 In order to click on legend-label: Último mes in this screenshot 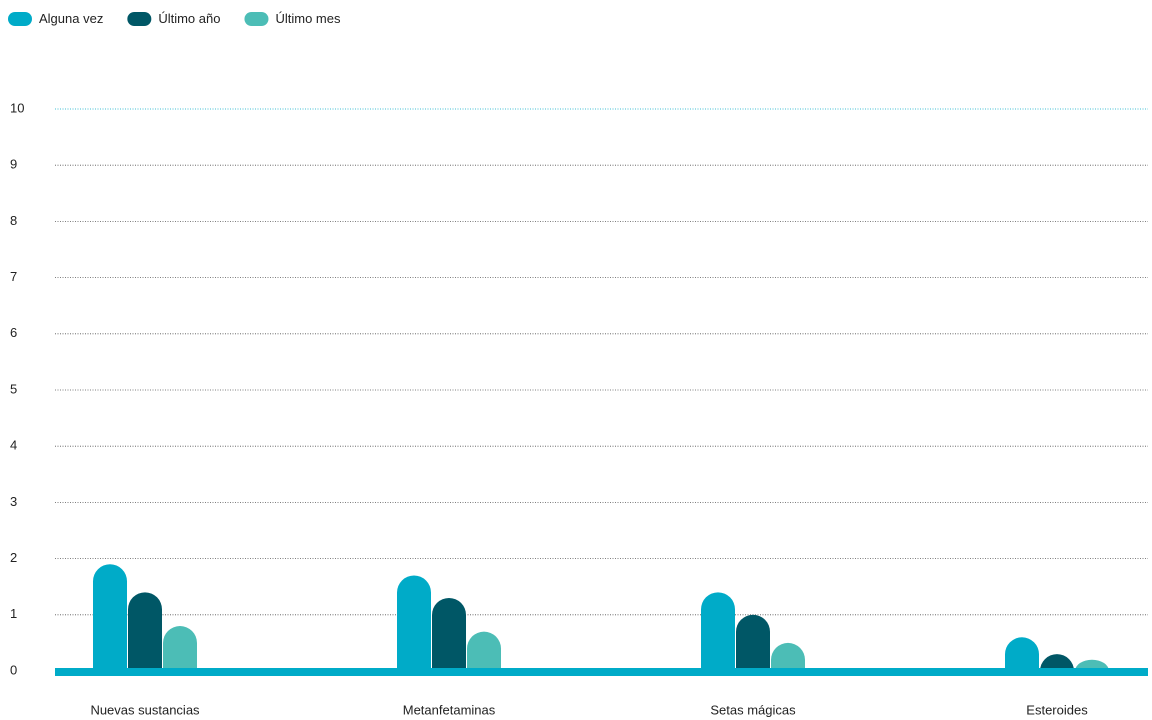, I will do `click(308, 18)`.